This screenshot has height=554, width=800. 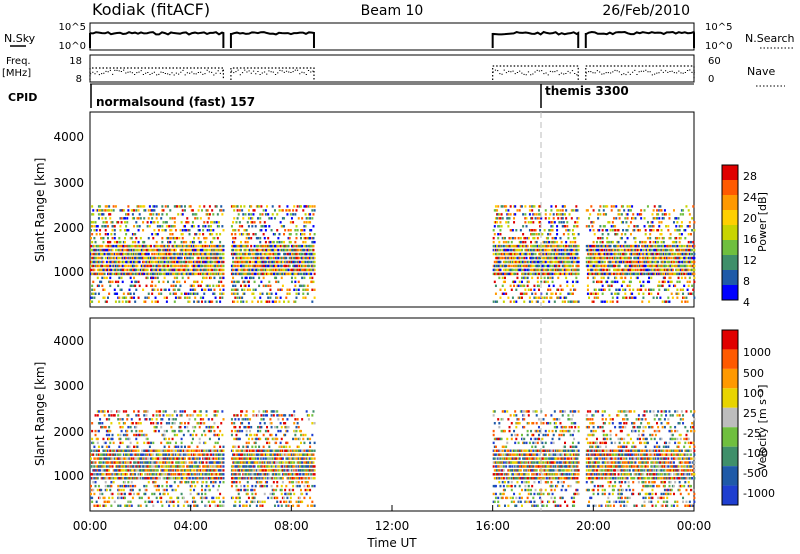 What do you see at coordinates (72, 46) in the screenshot?
I see `nsky-tick-low: 10^0` at bounding box center [72, 46].